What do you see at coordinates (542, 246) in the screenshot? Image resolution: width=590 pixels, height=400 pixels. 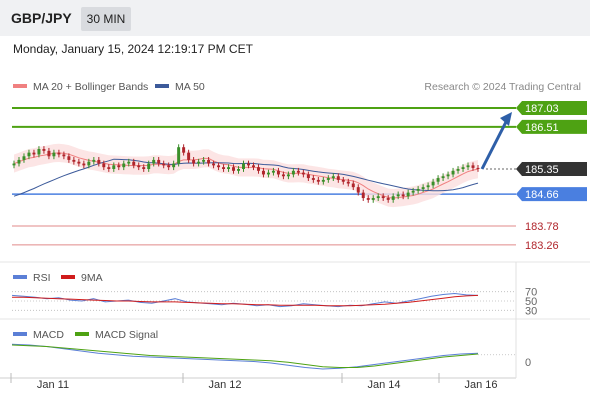 I see `level-label-183.26: 183.26` at bounding box center [542, 246].